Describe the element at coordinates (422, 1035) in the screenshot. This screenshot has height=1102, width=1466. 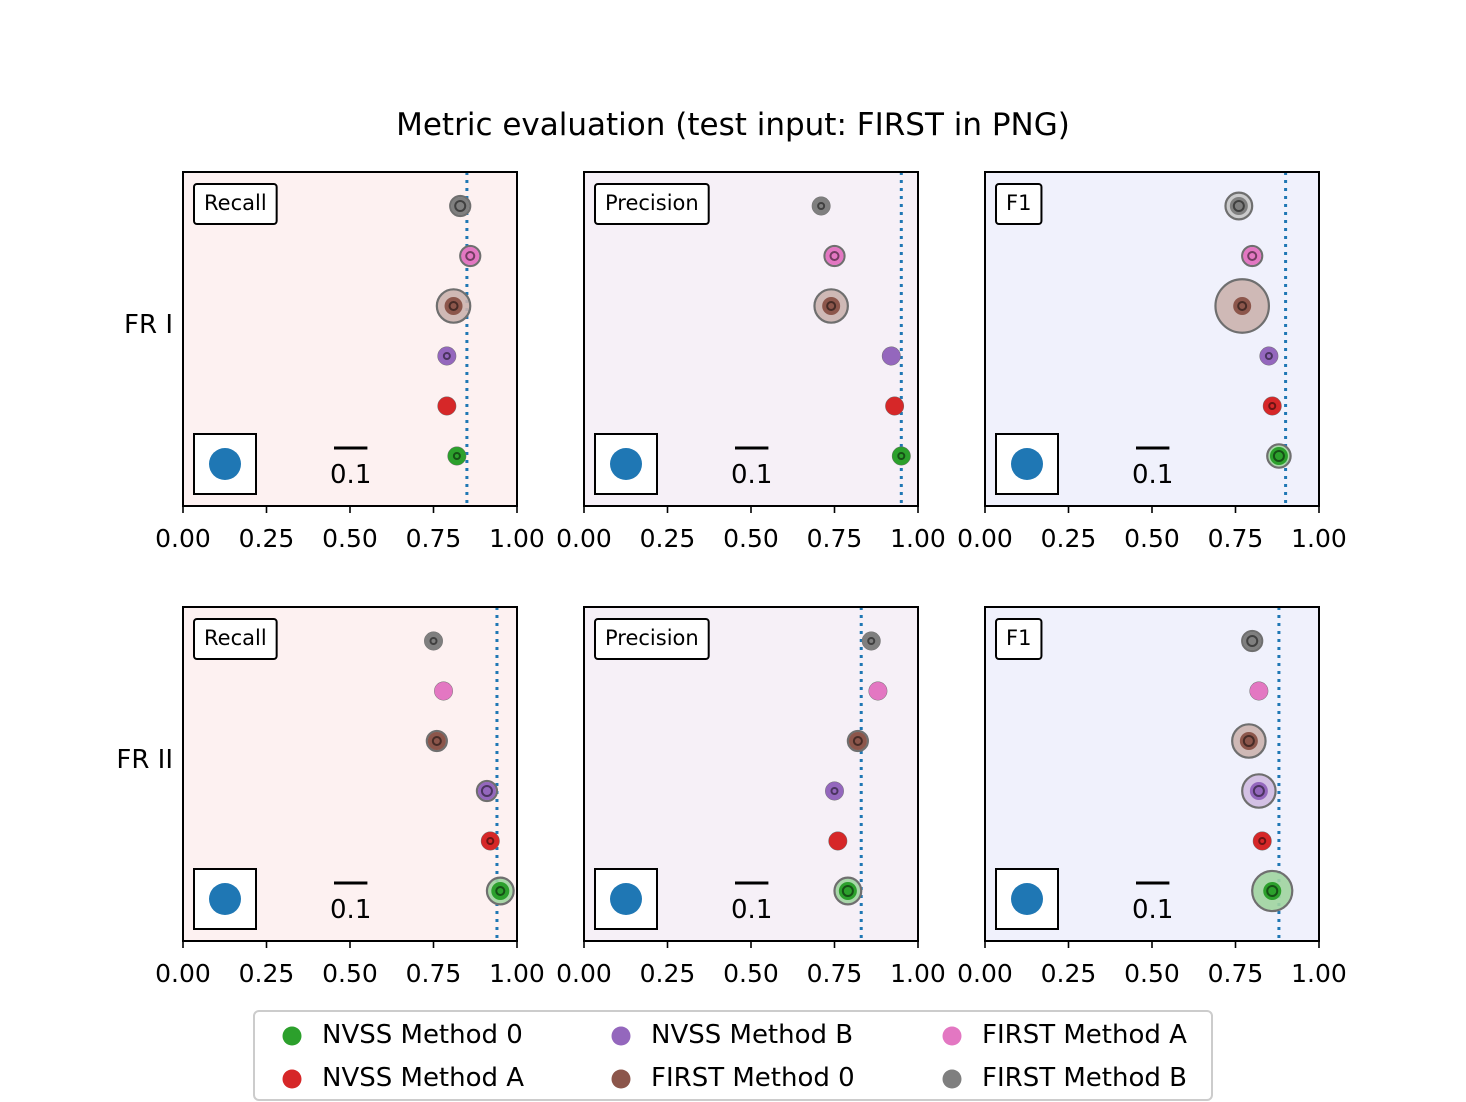
I see `legend-label: NVSS Method 0` at that location.